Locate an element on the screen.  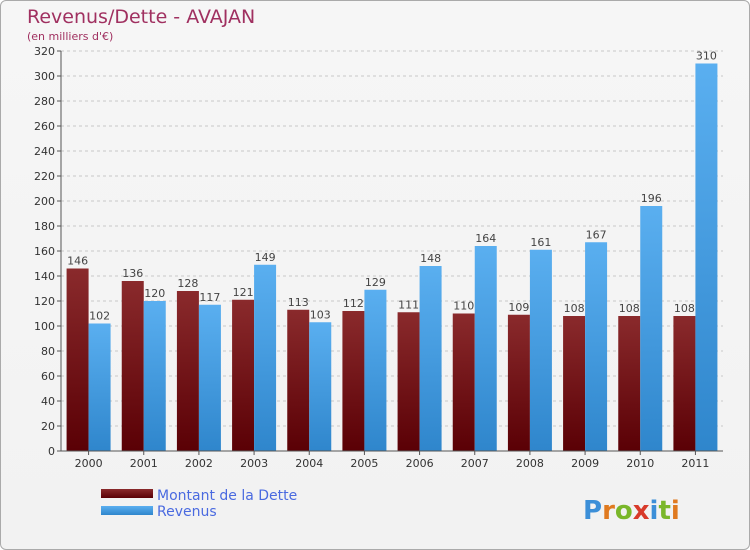
data-label-revenus: 103 is located at coordinates (320, 314).